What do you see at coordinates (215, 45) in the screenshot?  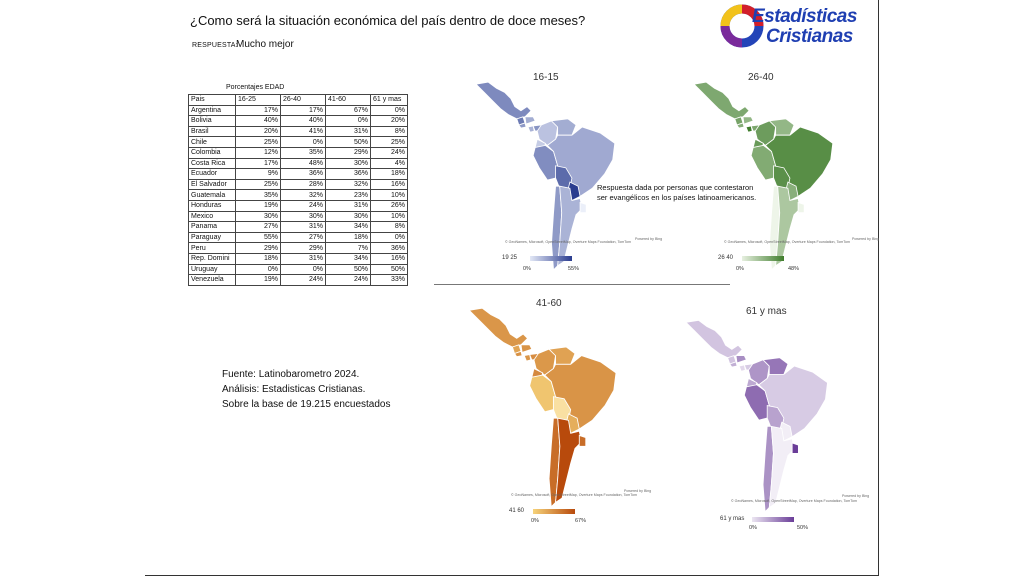 I see `respuesta-label: RESPUESTA:` at bounding box center [215, 45].